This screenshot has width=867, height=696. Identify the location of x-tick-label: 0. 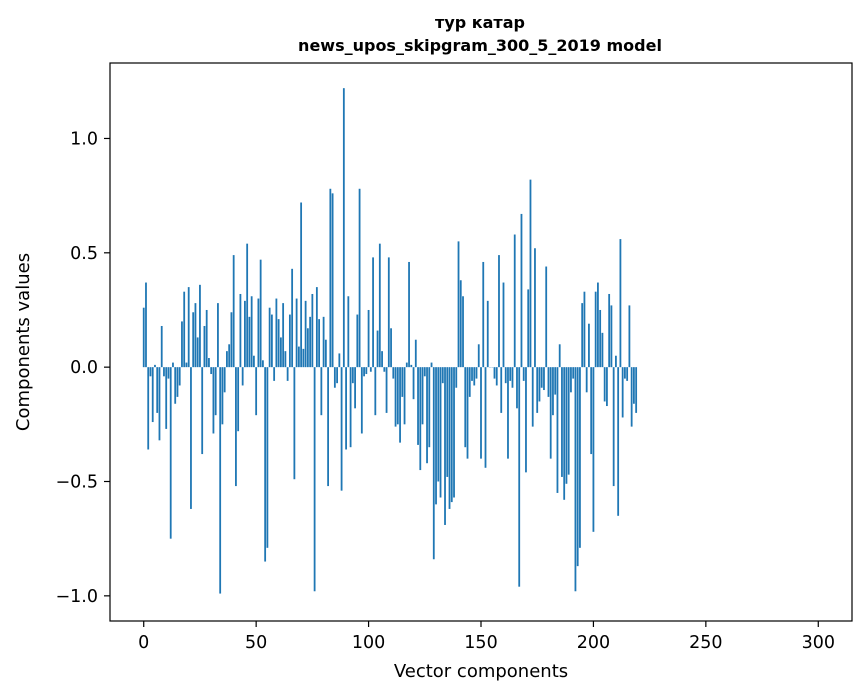
(143, 643).